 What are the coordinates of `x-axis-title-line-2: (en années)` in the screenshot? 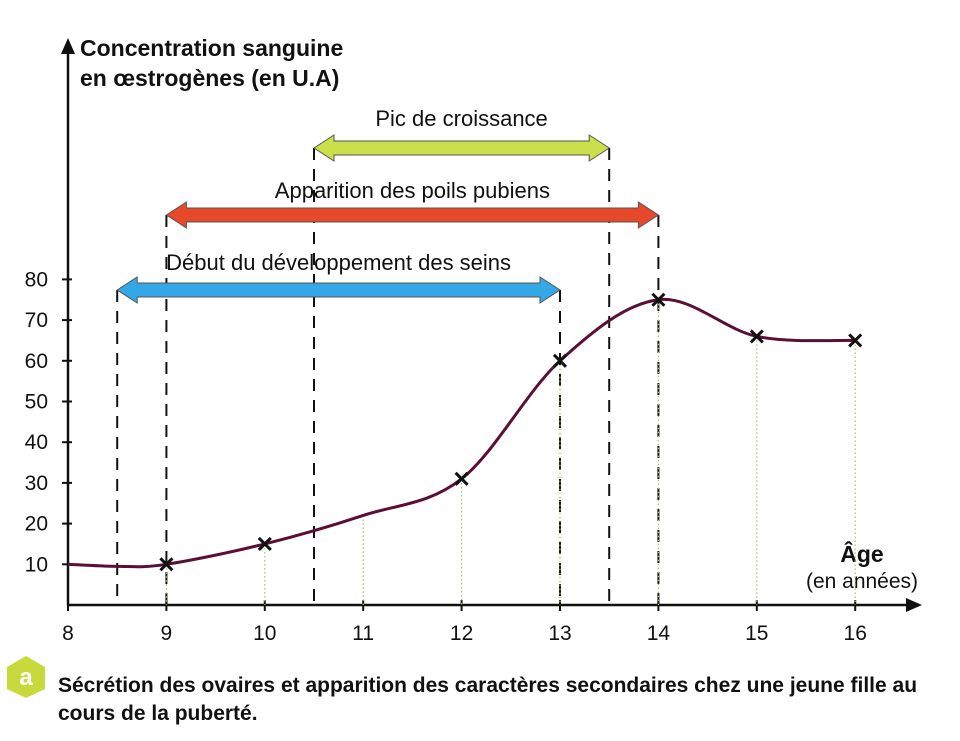 It's located at (862, 581).